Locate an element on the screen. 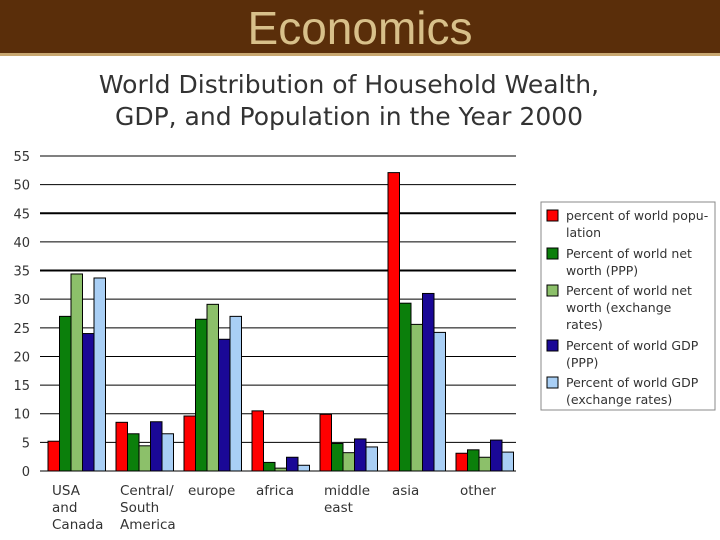 The image size is (720, 540). x-category-label: Central/ is located at coordinates (147, 491).